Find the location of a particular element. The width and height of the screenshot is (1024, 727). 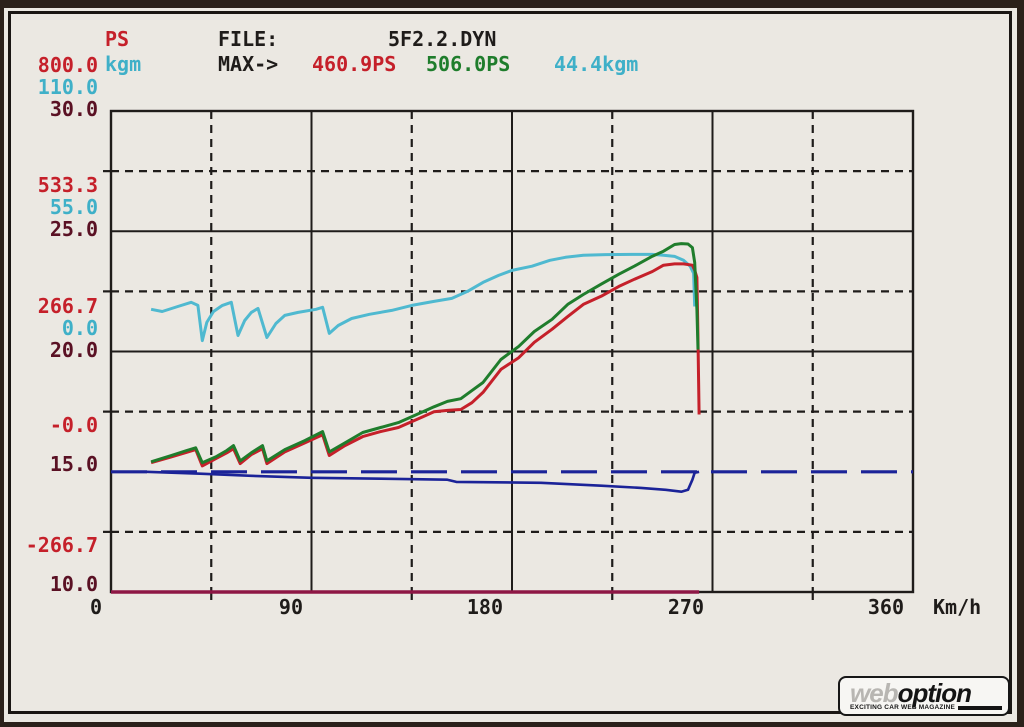

y-tick-label-ps: 266.7 is located at coordinates (67, 306).